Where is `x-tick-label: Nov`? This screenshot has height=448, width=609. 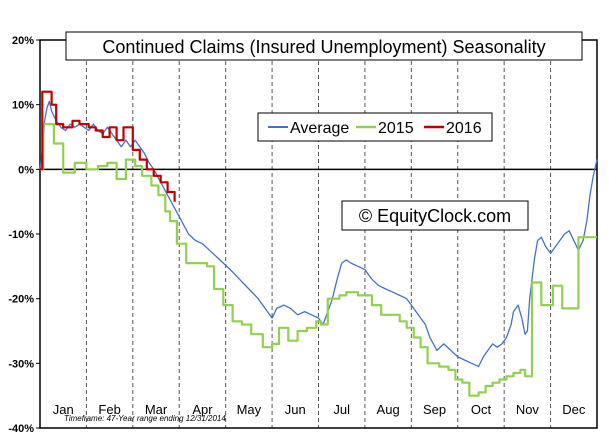 x-tick-label: Nov is located at coordinates (528, 409).